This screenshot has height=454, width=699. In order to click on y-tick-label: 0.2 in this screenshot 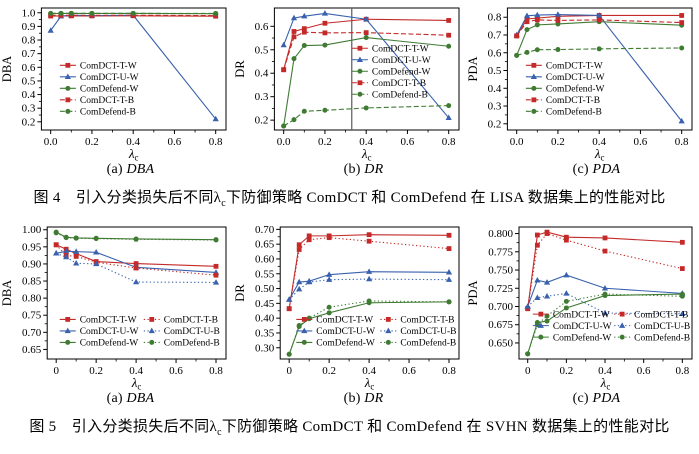, I will do `click(495, 124)`.